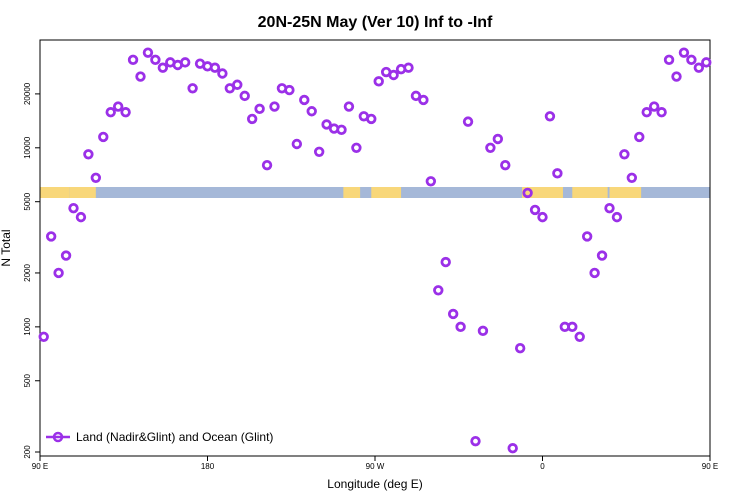  What do you see at coordinates (27, 273) in the screenshot?
I see `y-tick-label-3: 2000` at bounding box center [27, 273].